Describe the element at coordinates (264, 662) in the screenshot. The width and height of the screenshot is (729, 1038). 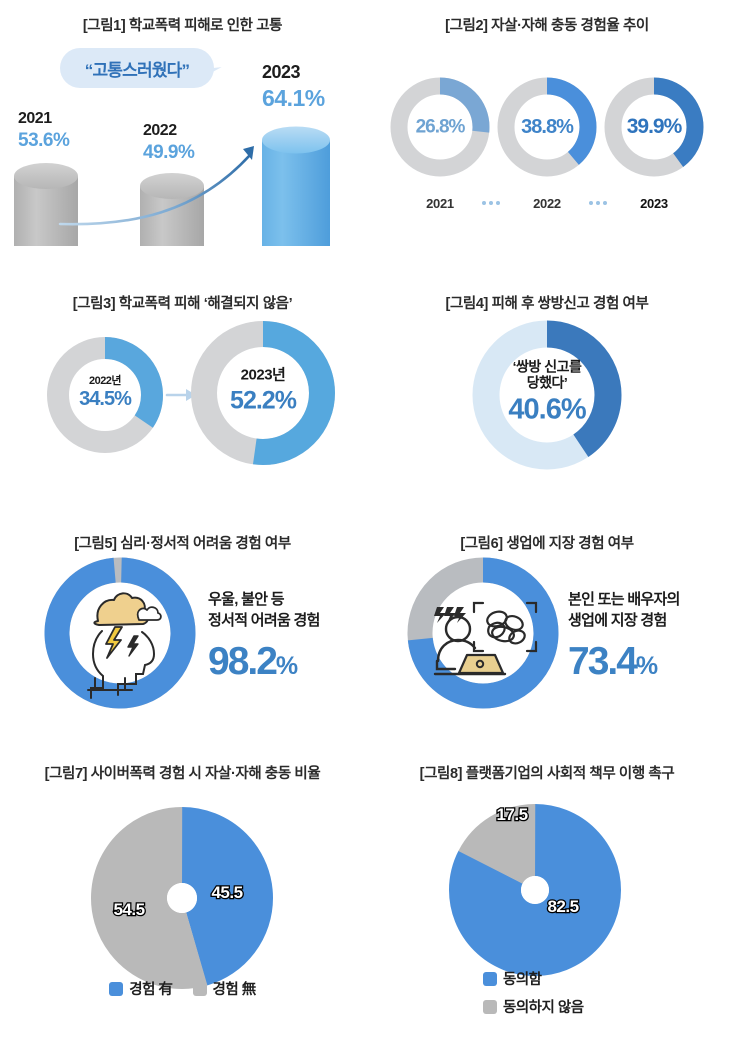
I see `fig5-value: 98.2%` at that location.